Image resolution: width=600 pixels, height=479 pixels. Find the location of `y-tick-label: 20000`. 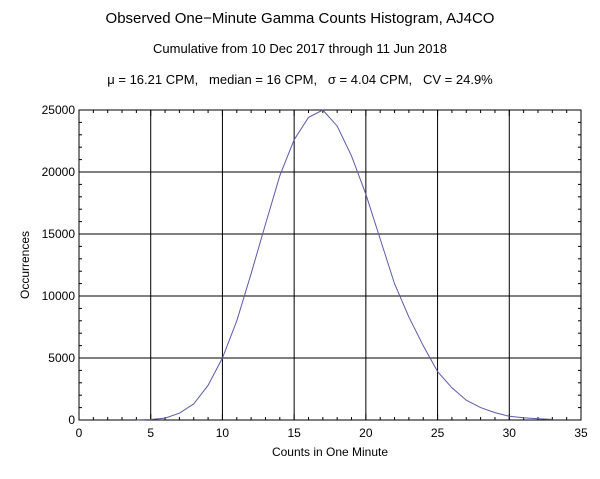

y-tick-label: 20000 is located at coordinates (59, 172).